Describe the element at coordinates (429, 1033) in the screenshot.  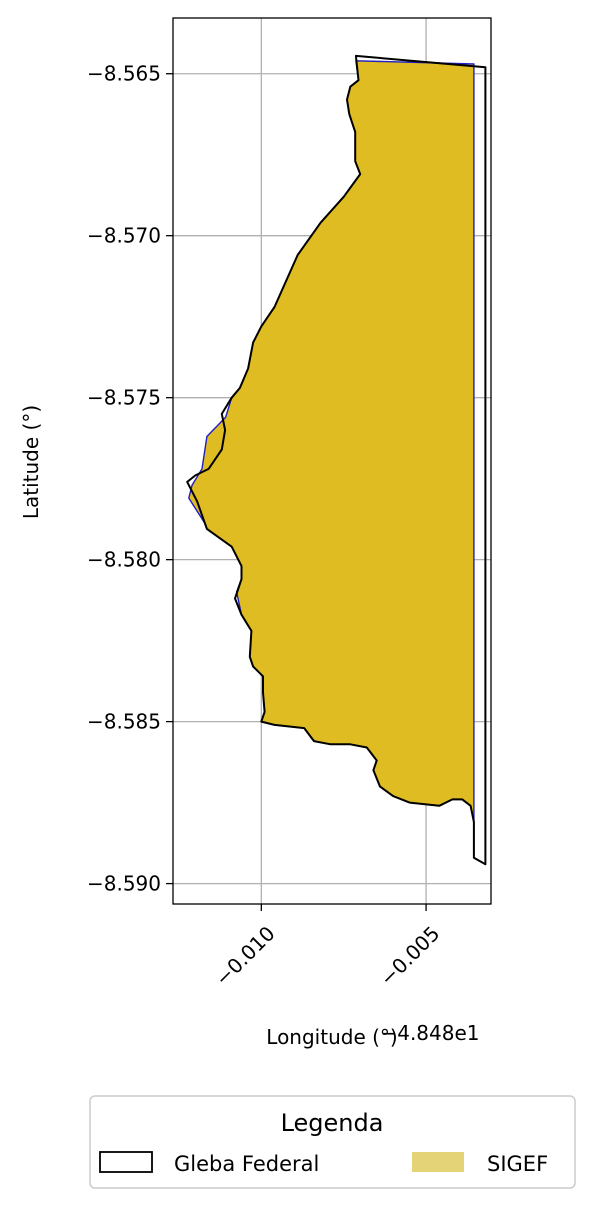
I see `x-offset-label: −4.848e1` at that location.